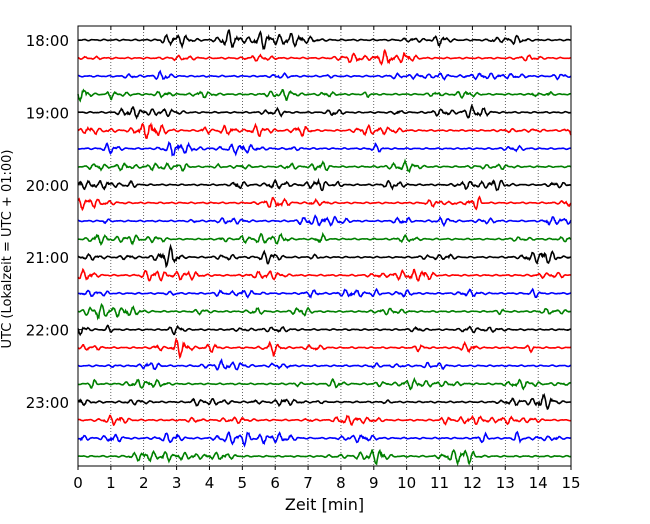 The image size is (650, 524). Describe the element at coordinates (78, 483) in the screenshot. I see `x-tick-label-0: 0` at that location.